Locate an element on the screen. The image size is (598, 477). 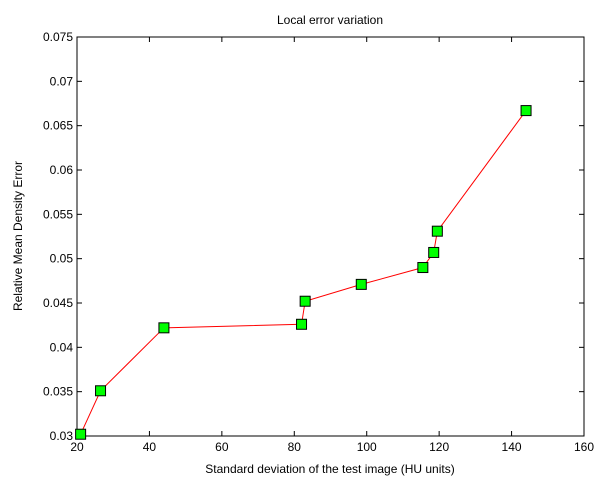
chart-title: Local error variation is located at coordinates (330, 20).